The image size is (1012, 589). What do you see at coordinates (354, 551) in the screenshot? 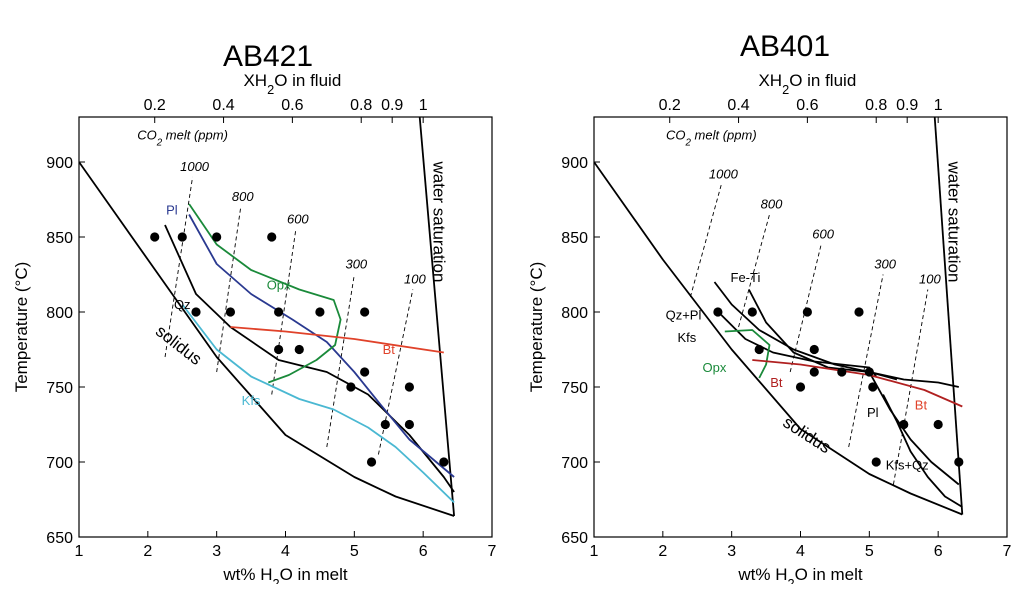
I see `x-tick-label: 5` at bounding box center [354, 551].